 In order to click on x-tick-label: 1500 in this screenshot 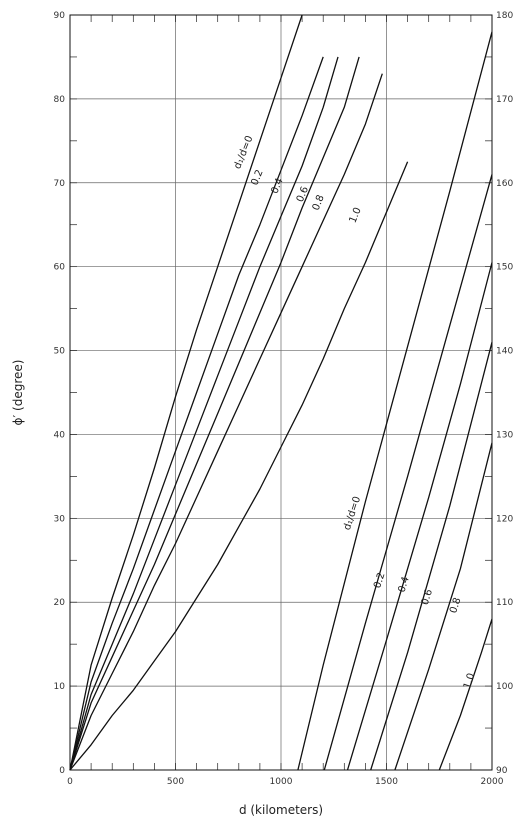, I will do `click(386, 782)`.